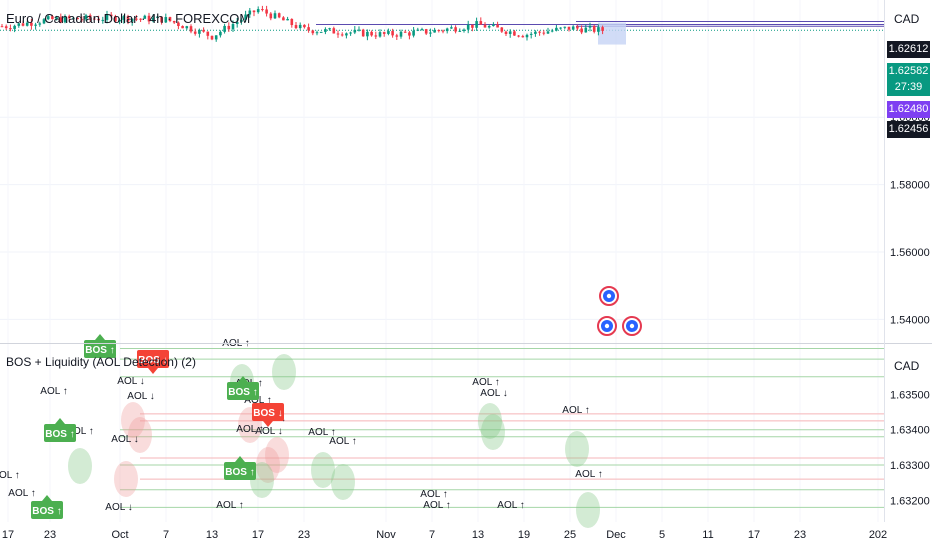 This screenshot has height=555, width=932. Describe the element at coordinates (101, 362) in the screenshot. I see `indicator-title: BOS + Liquidity (AOL Detection) (2)` at that location.